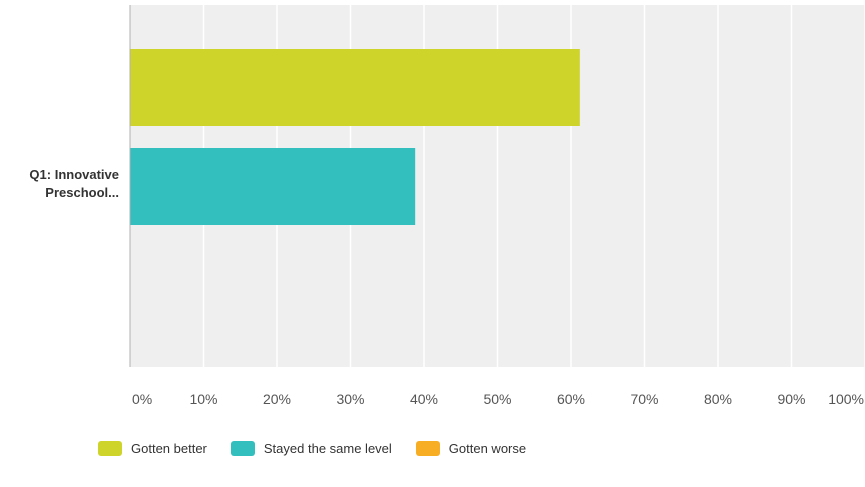 The height and width of the screenshot is (487, 865). I want to click on x-tick-label: 30%, so click(350, 399).